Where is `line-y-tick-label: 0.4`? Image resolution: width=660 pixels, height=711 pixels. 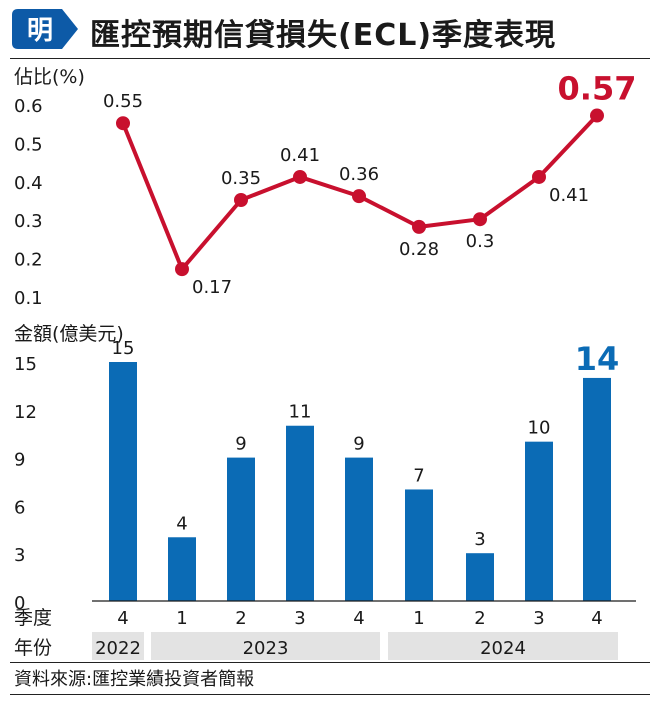
line-y-tick-label: 0.4 is located at coordinates (28, 183).